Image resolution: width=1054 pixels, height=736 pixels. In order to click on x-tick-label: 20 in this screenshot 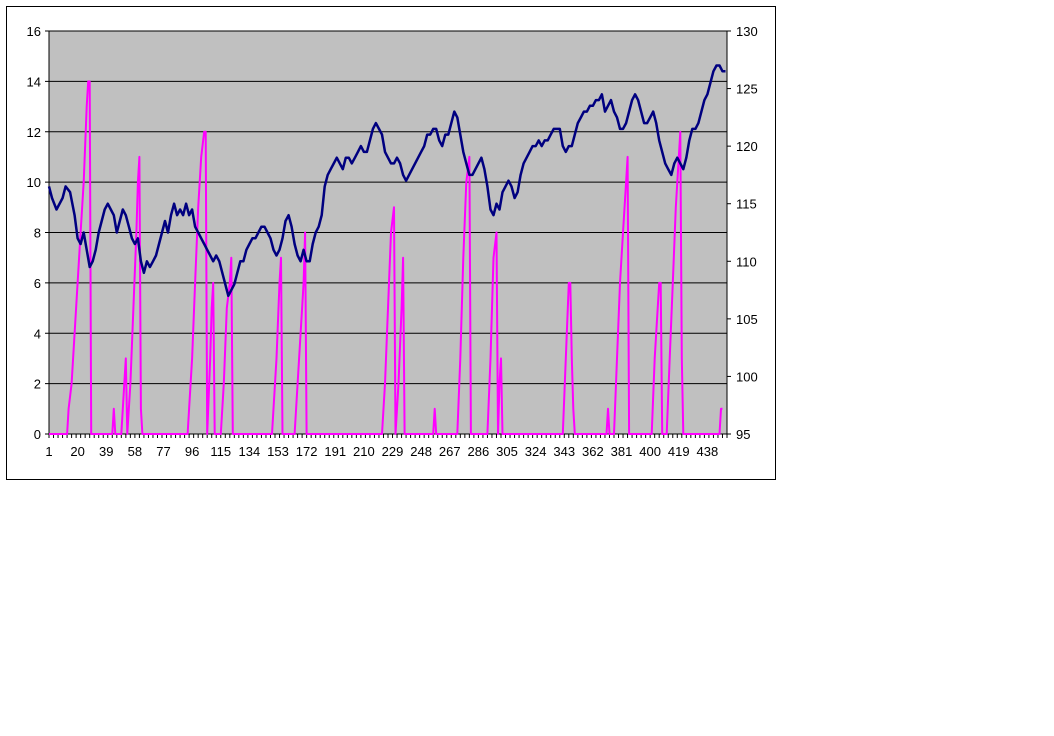, I will do `click(77, 451)`.